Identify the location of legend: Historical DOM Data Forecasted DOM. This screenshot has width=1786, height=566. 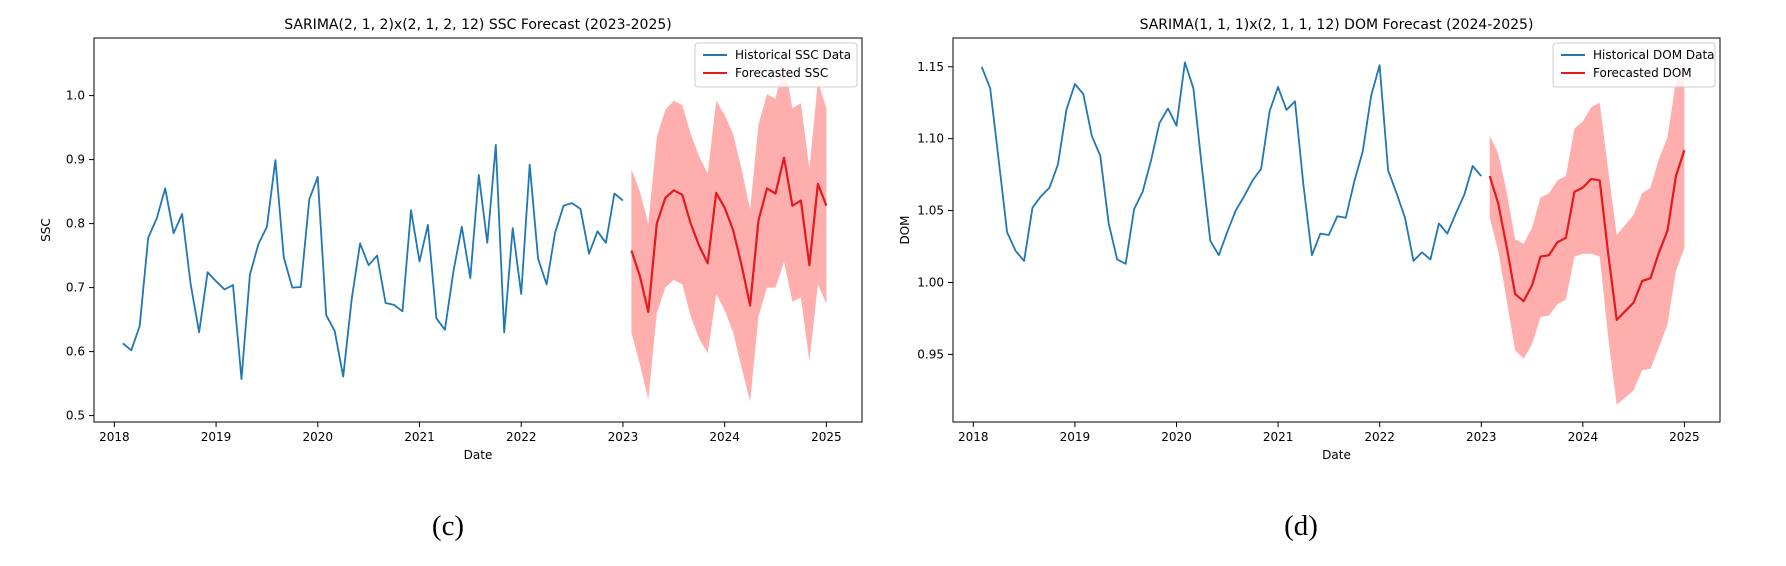
(1634, 65).